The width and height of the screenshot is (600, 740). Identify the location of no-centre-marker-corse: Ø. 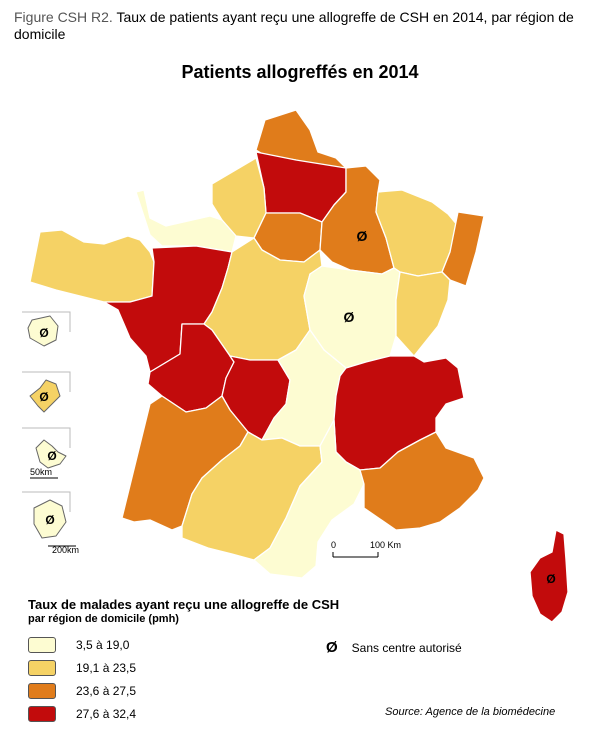
(550, 579).